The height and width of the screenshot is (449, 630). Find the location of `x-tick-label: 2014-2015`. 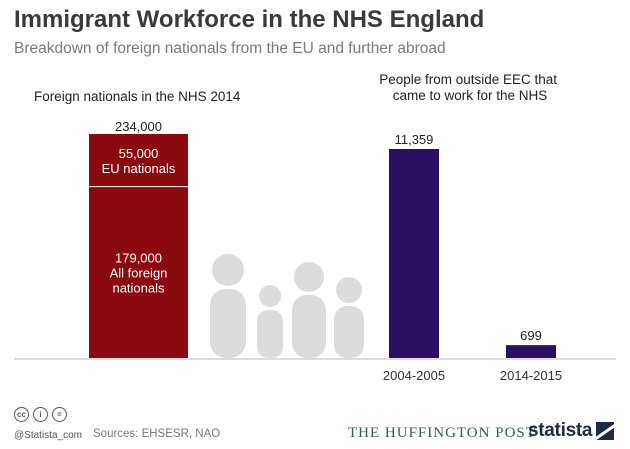

x-tick-label: 2014-2015 is located at coordinates (531, 375).